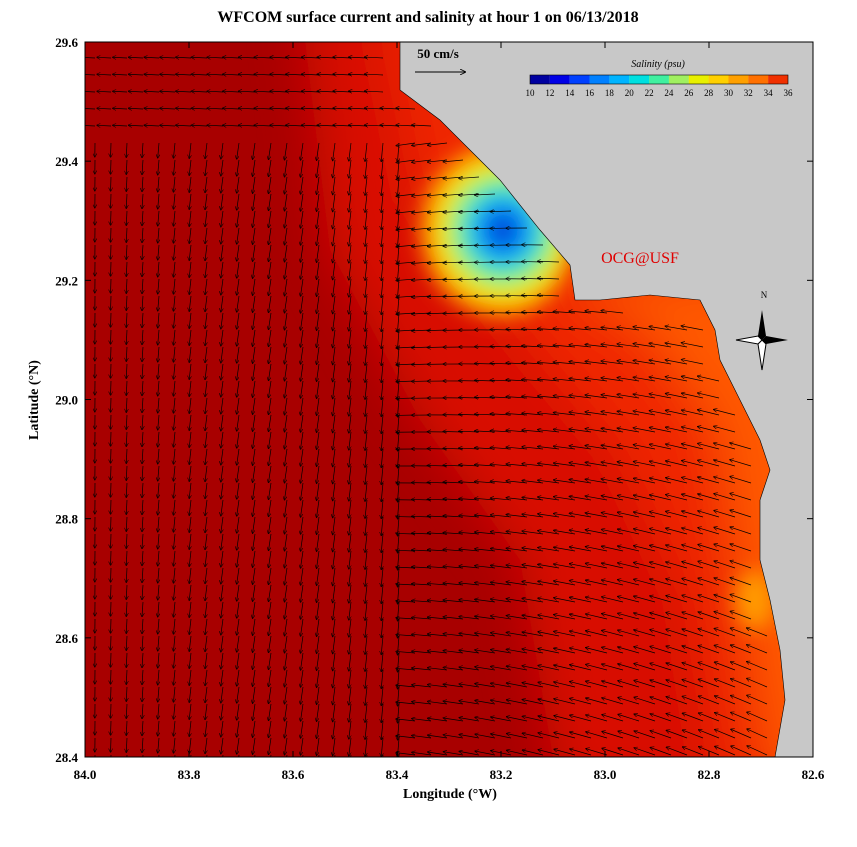 The image size is (857, 847). I want to click on x-tick-label: 82.6, so click(813, 774).